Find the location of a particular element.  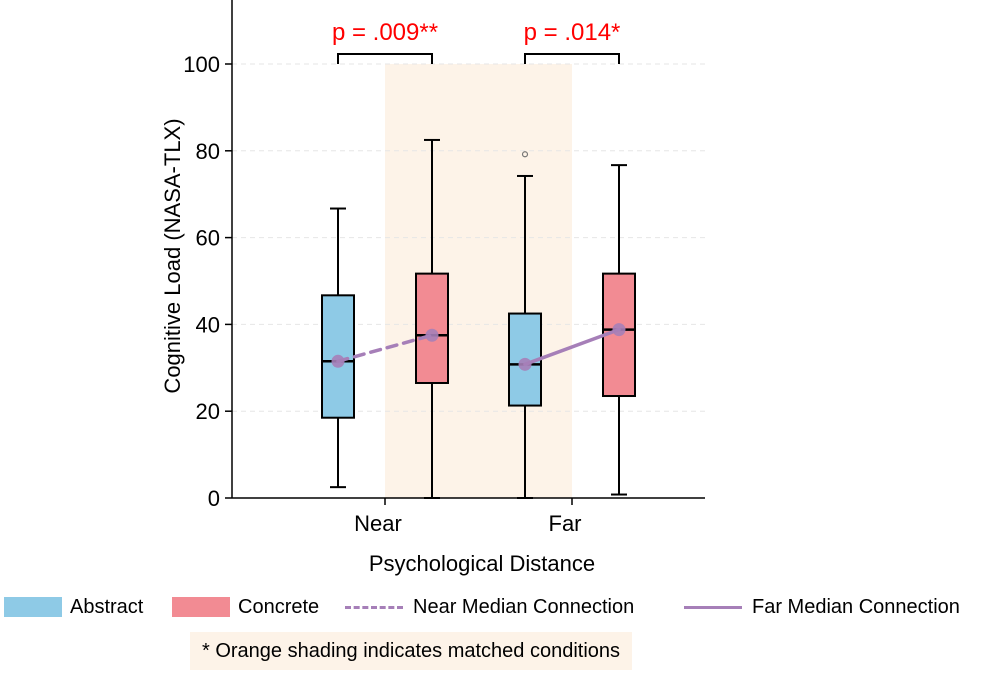

solid-line-swatch is located at coordinates (713, 607).